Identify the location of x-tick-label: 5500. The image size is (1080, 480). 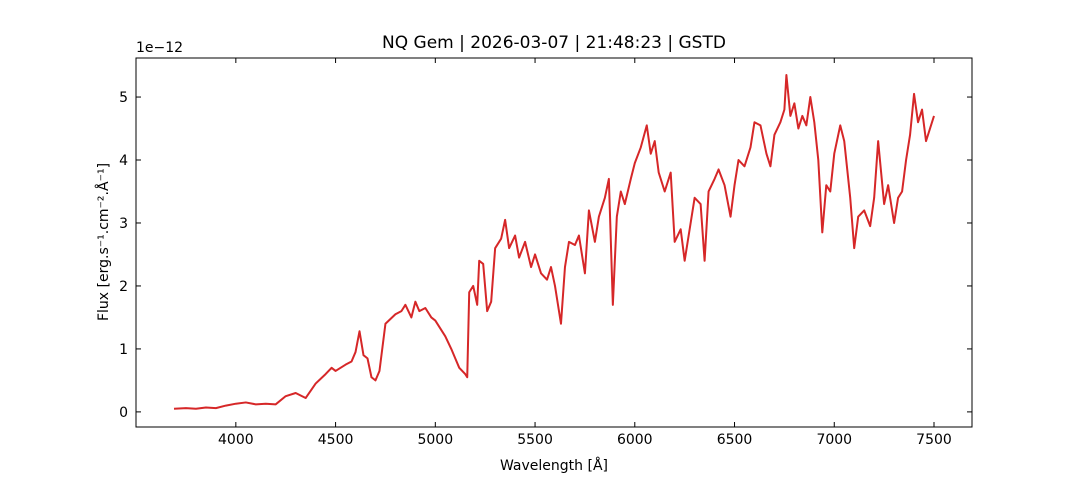
(535, 440).